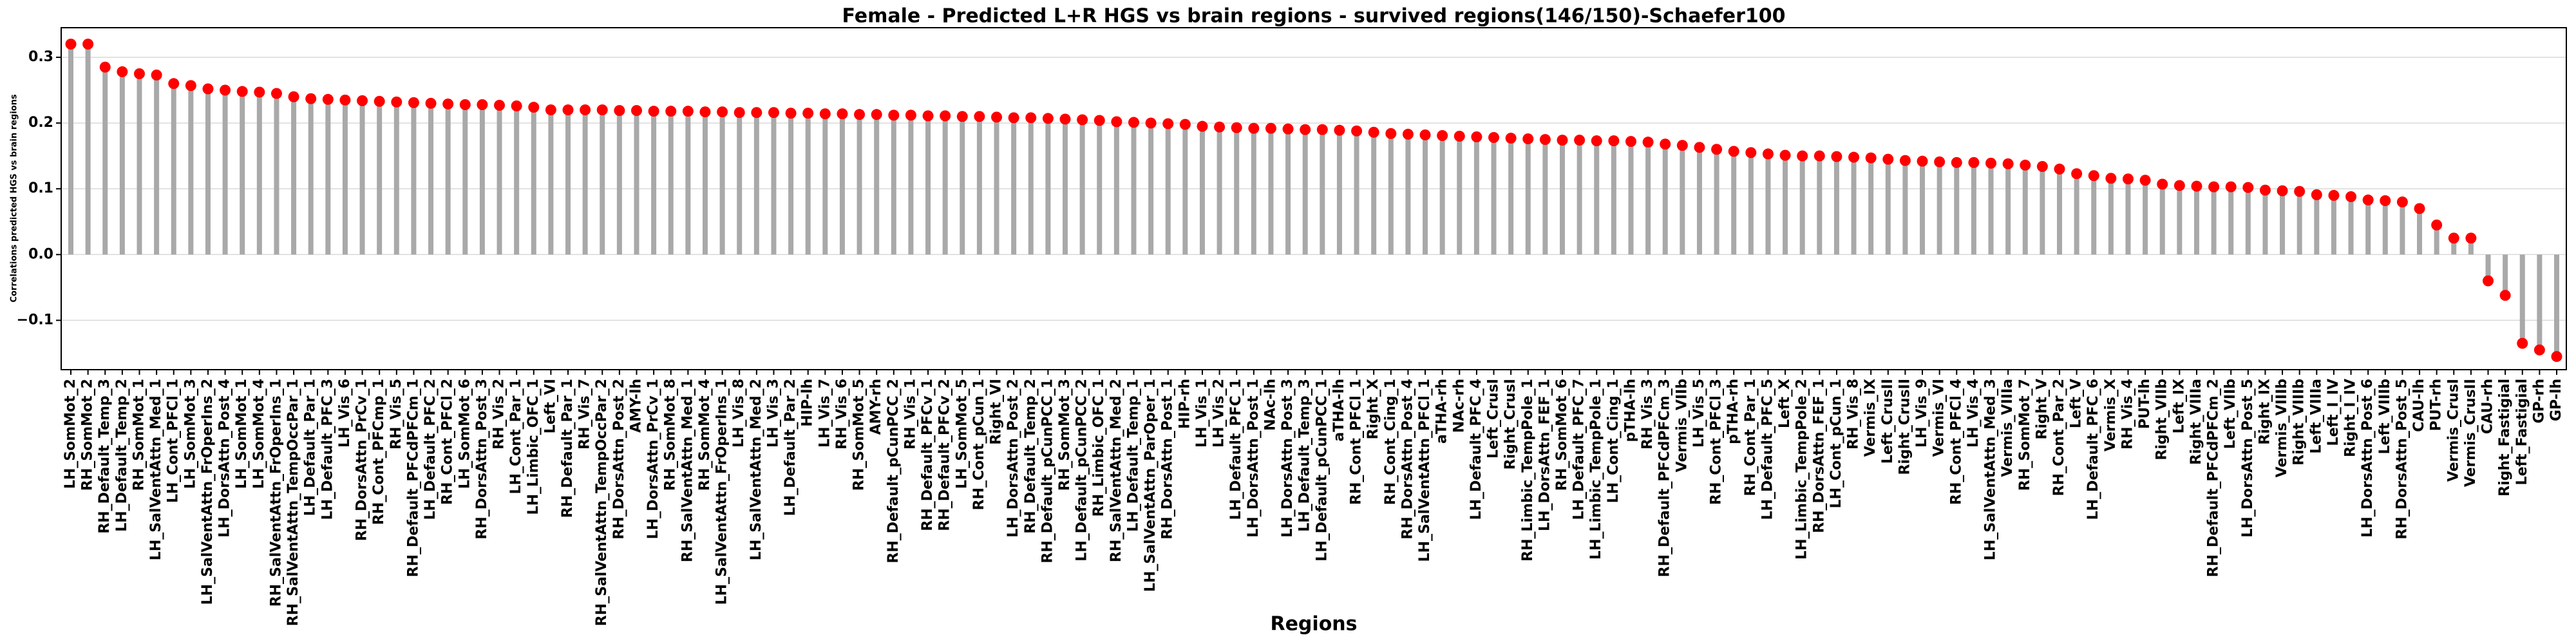 This screenshot has height=644, width=2576. What do you see at coordinates (928, 455) in the screenshot?
I see `x-tick-label: RH_Default_PFCv_1` at bounding box center [928, 455].